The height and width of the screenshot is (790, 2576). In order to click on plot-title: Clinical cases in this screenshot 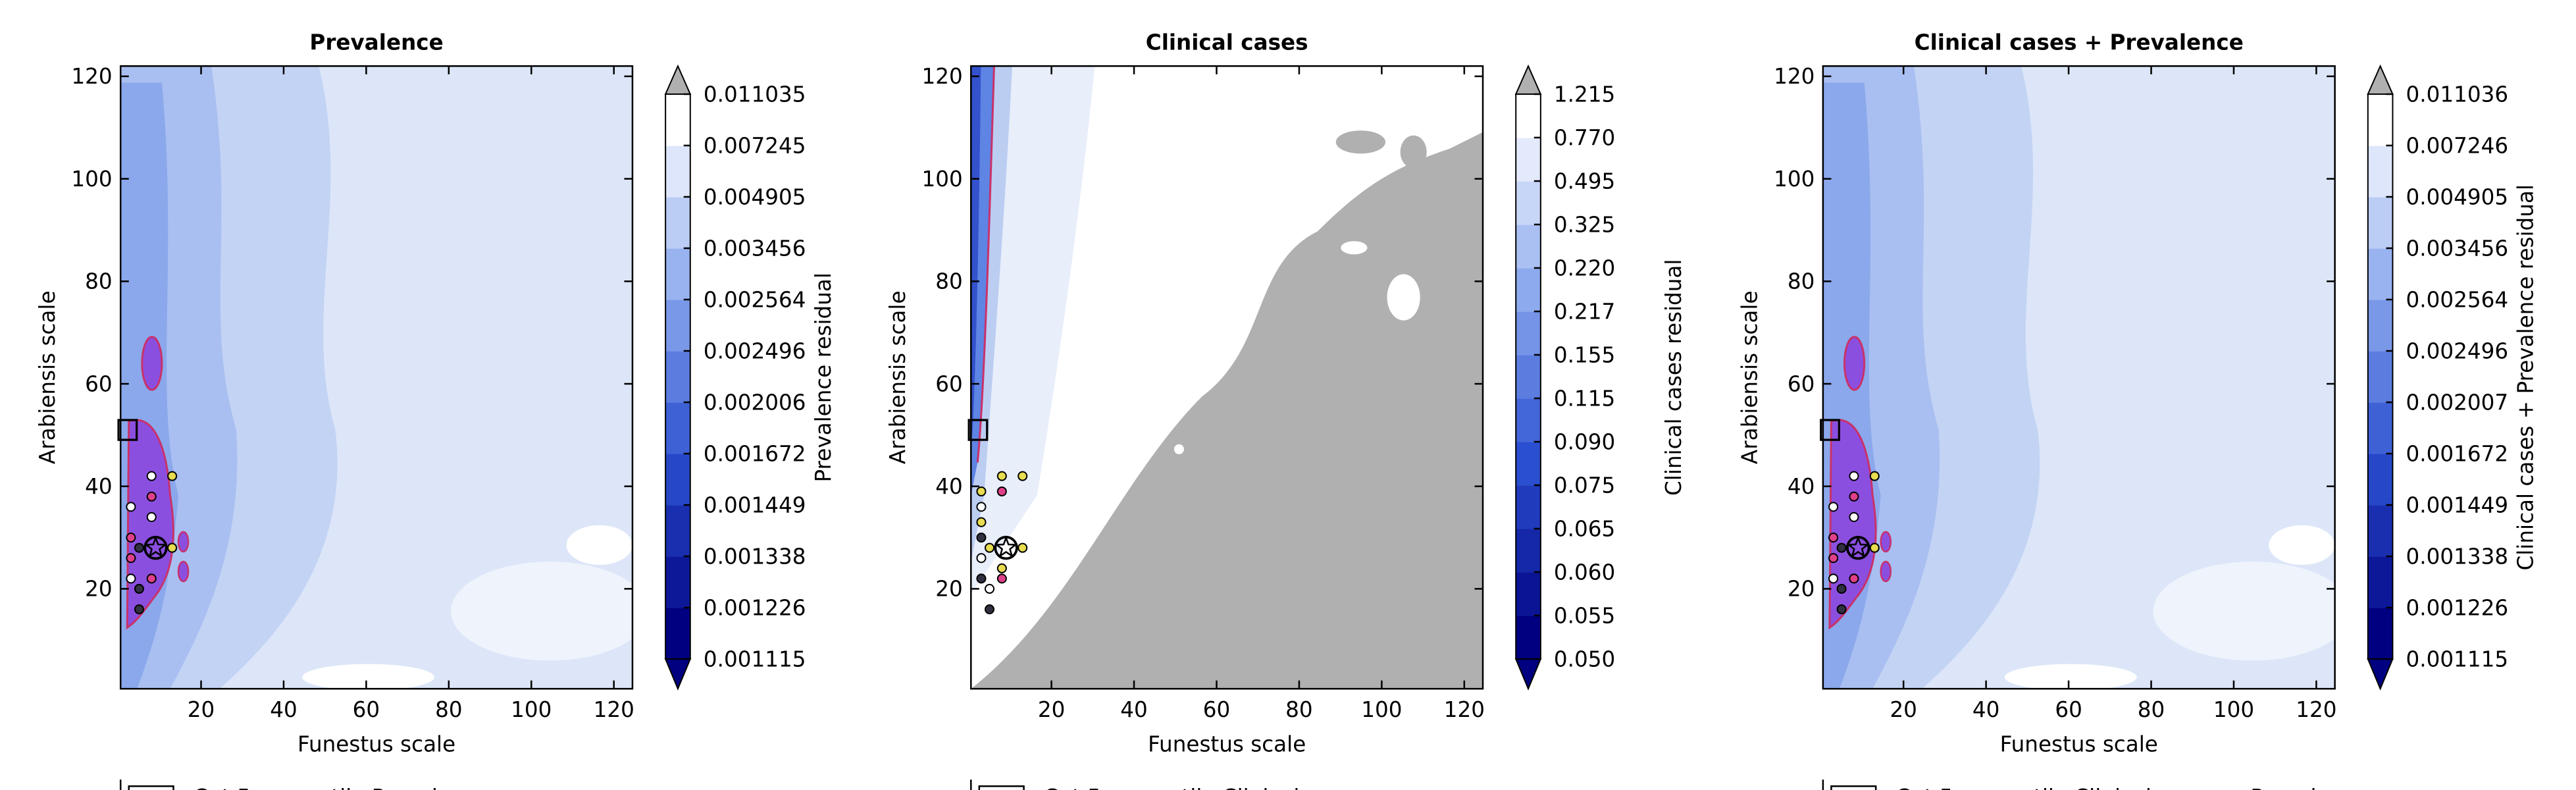, I will do `click(1227, 43)`.